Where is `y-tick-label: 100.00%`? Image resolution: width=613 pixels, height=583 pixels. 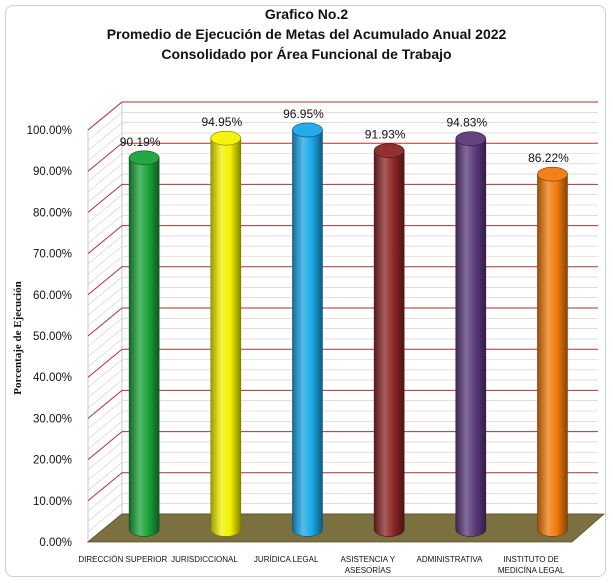
y-tick-label: 100.00% is located at coordinates (49, 131).